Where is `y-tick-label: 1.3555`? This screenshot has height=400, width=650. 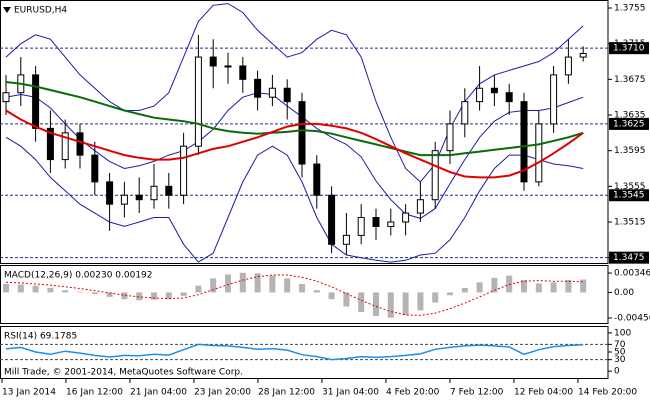
y-tick-label: 1.3555 is located at coordinates (630, 187).